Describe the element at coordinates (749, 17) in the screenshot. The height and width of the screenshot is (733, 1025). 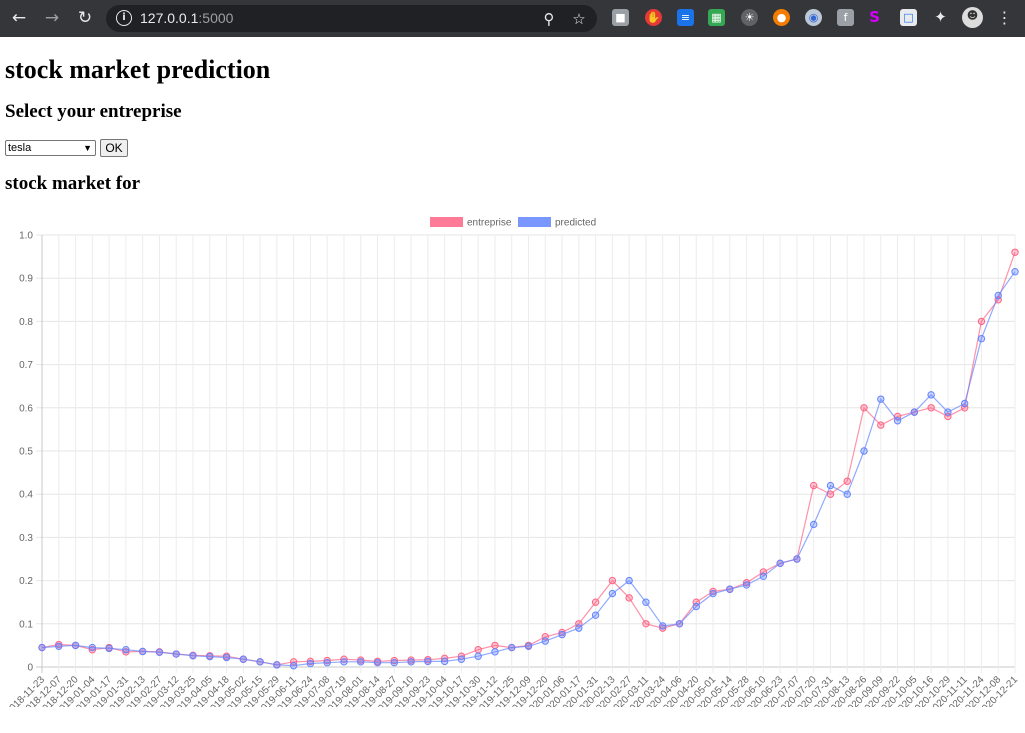
I see `extension-icon-5: ☀` at that location.